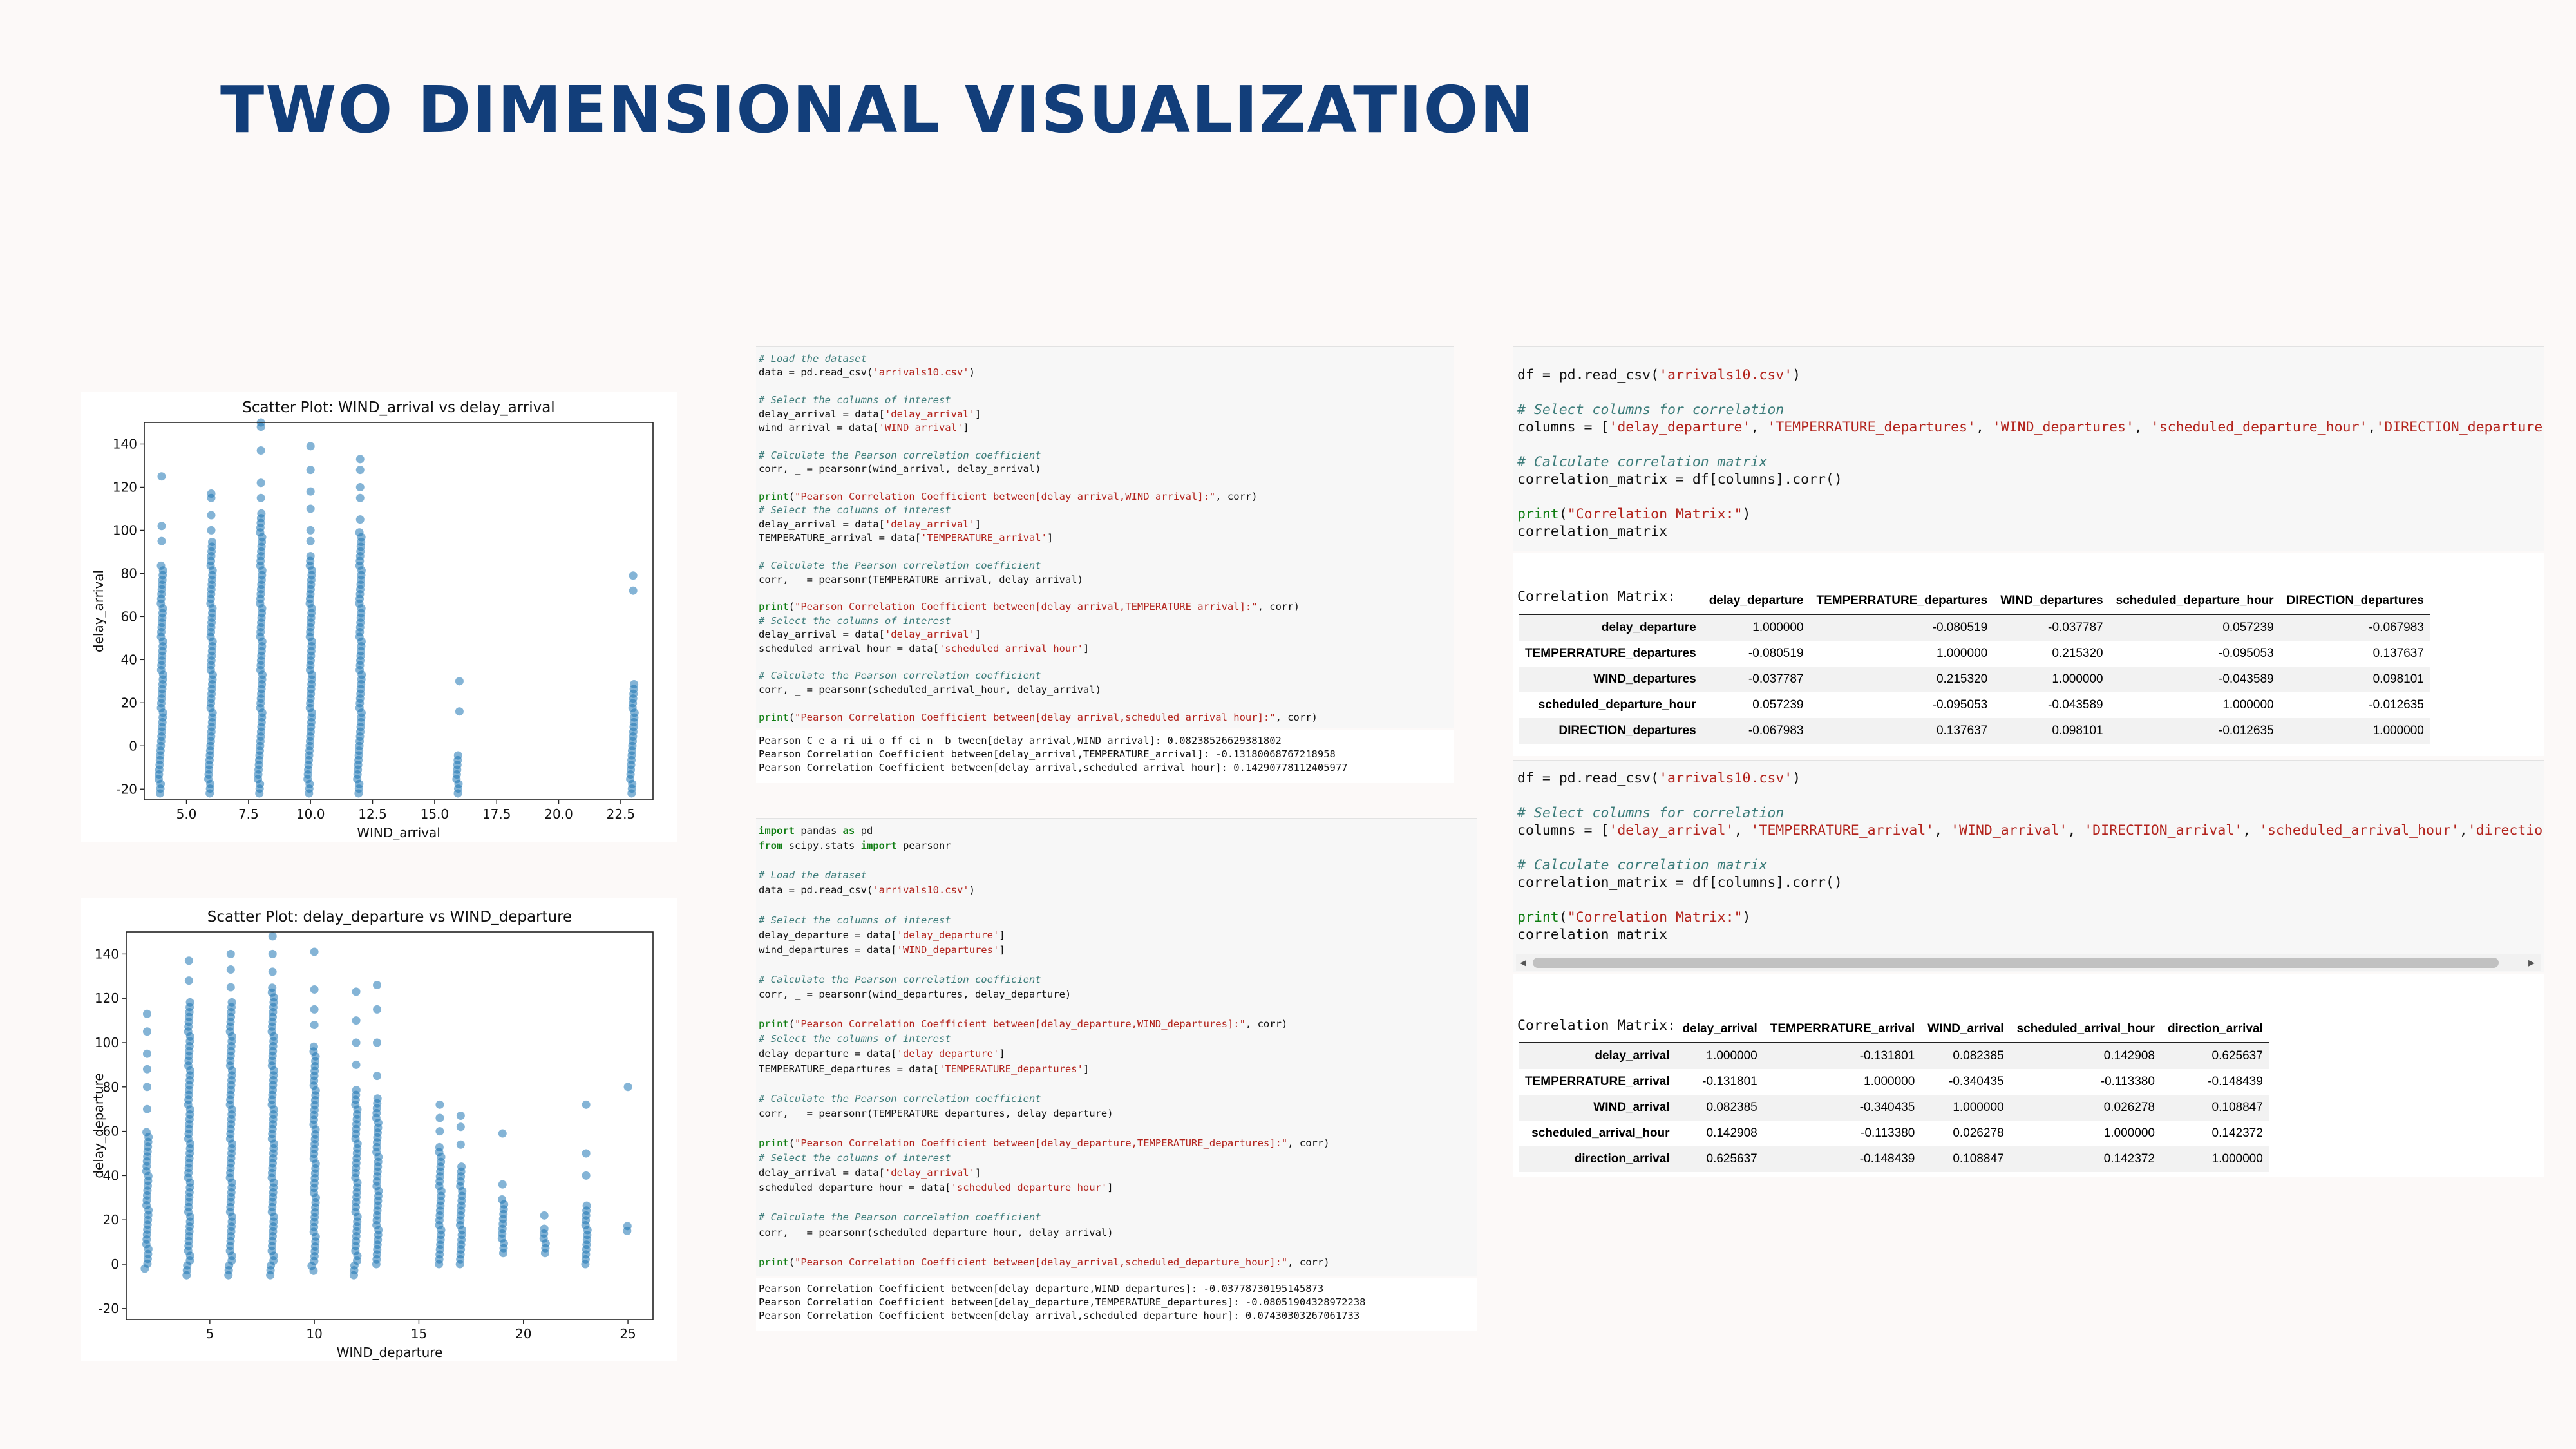  I want to click on code-token: from, so click(771, 846).